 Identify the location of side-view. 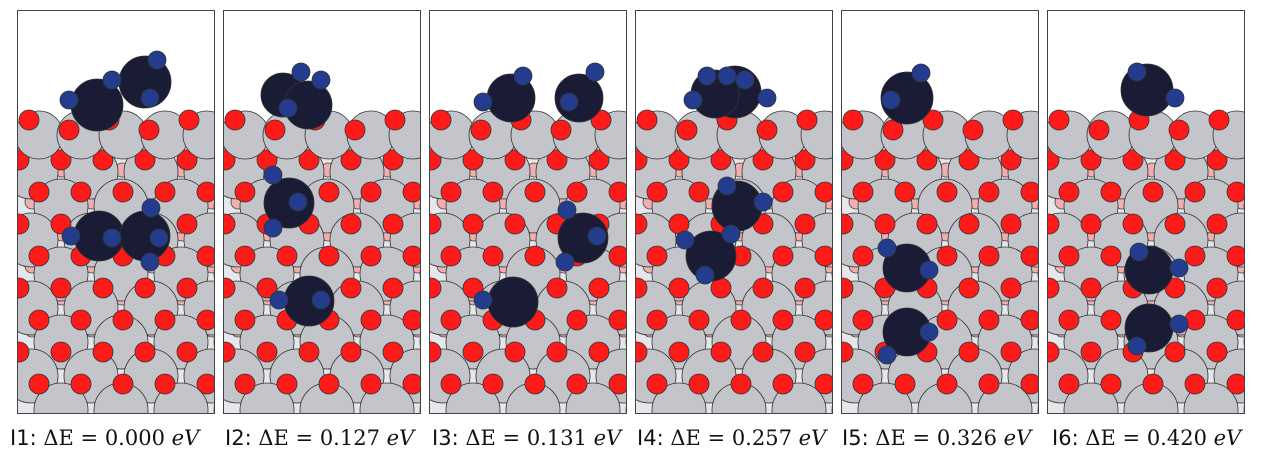
(734, 134).